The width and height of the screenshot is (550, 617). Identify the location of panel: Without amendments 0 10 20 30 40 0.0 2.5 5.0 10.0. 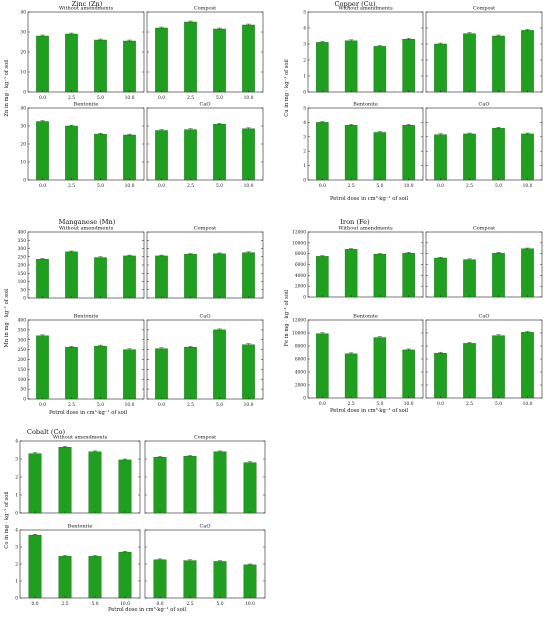
(82, 53).